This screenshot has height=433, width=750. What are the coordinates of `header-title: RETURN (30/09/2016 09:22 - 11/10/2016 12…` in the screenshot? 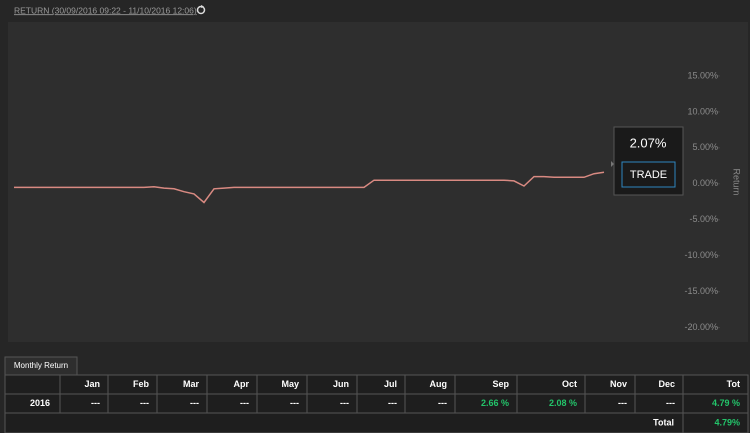 It's located at (105, 10).